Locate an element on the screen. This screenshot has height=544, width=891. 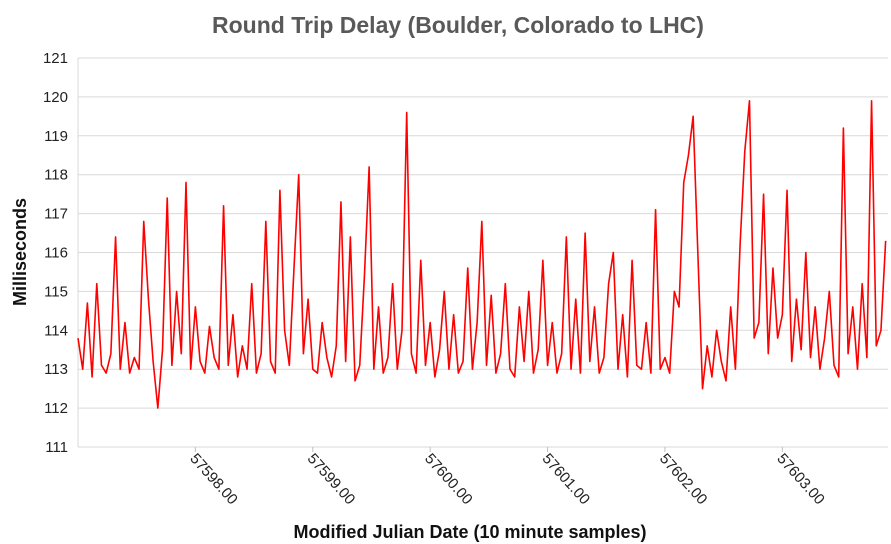
y-tick-label: 118 is located at coordinates (56, 175).